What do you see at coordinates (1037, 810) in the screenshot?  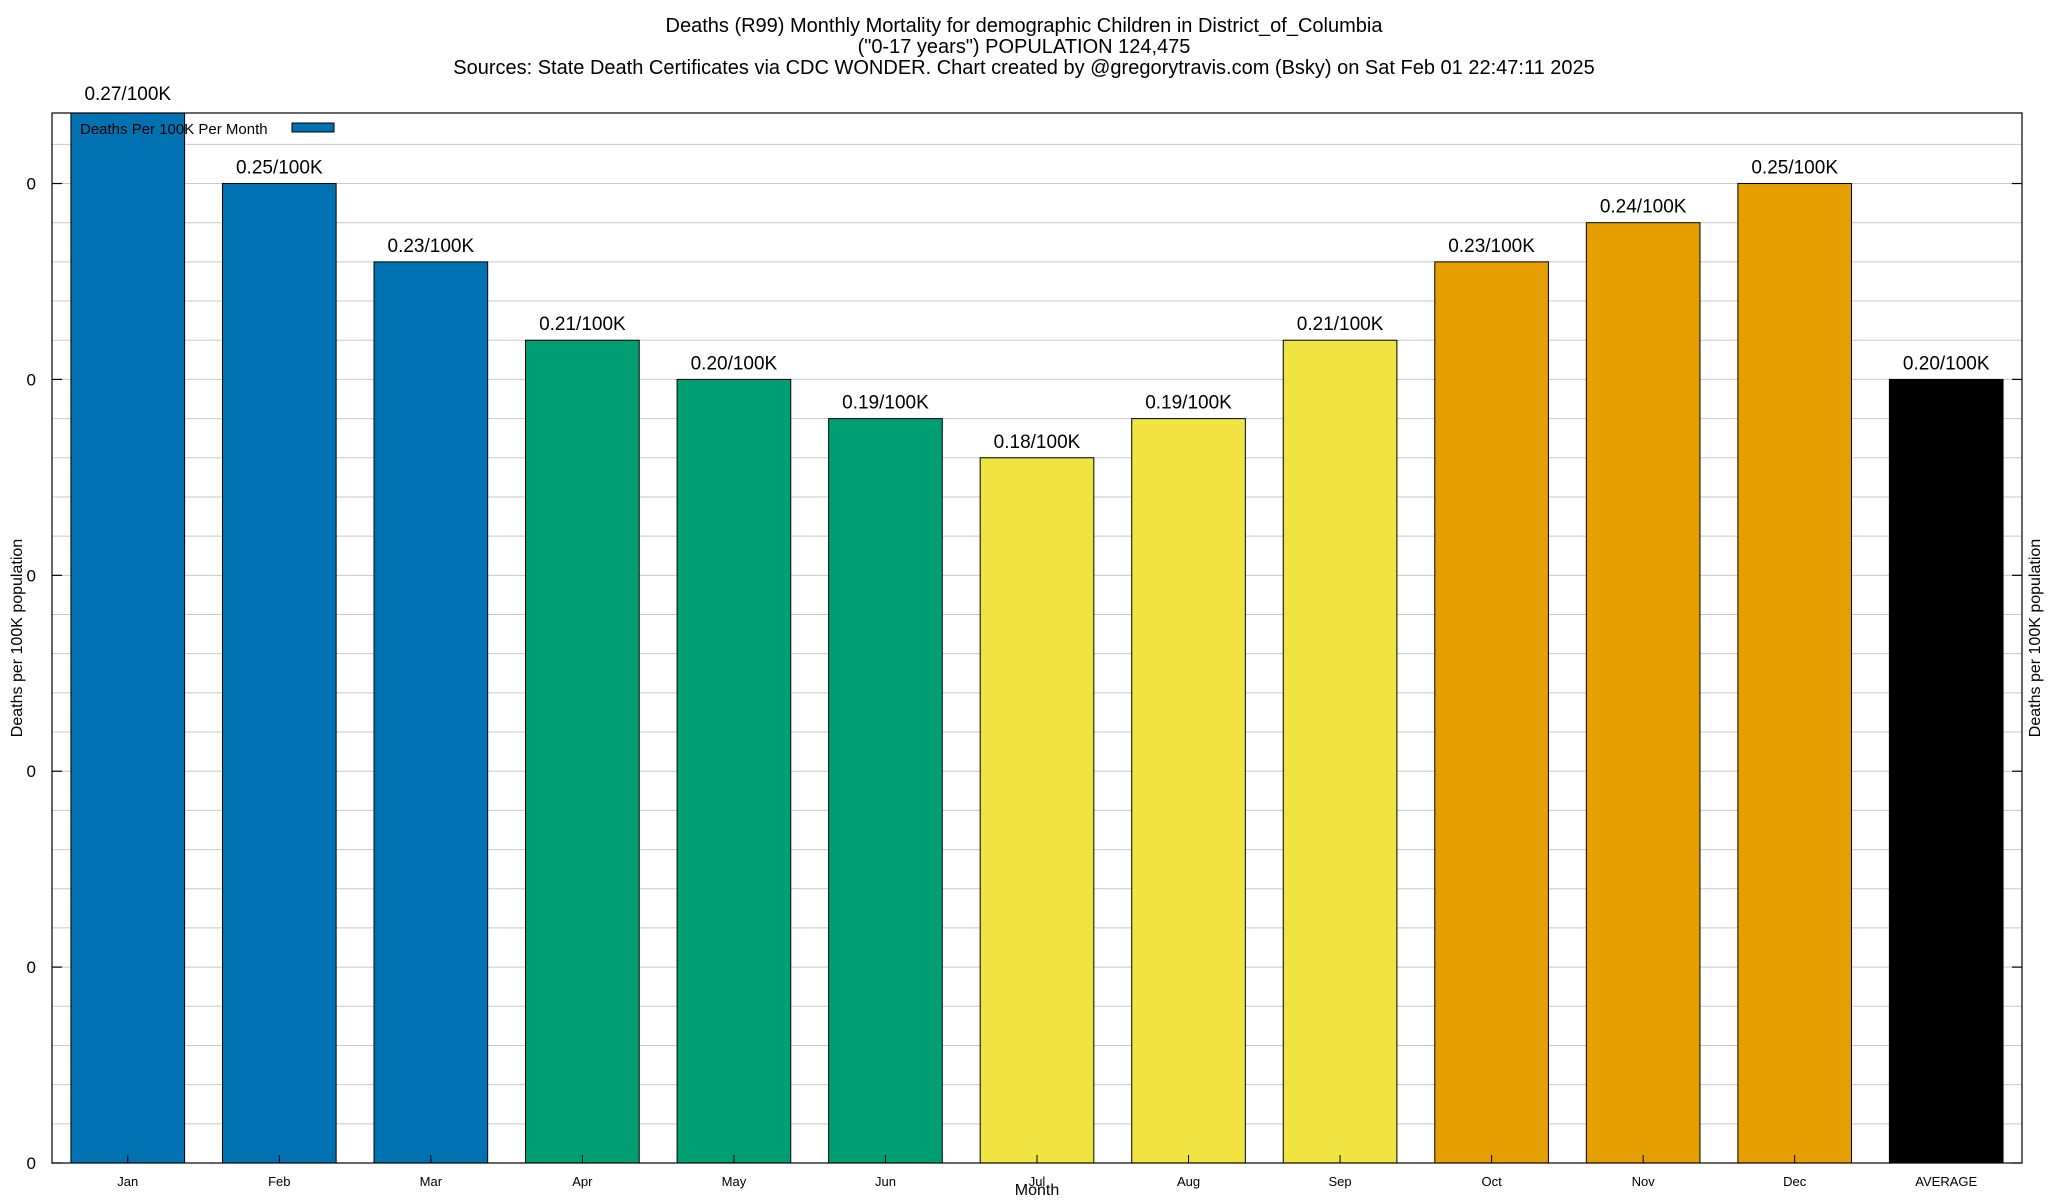 I see `bar-jul` at bounding box center [1037, 810].